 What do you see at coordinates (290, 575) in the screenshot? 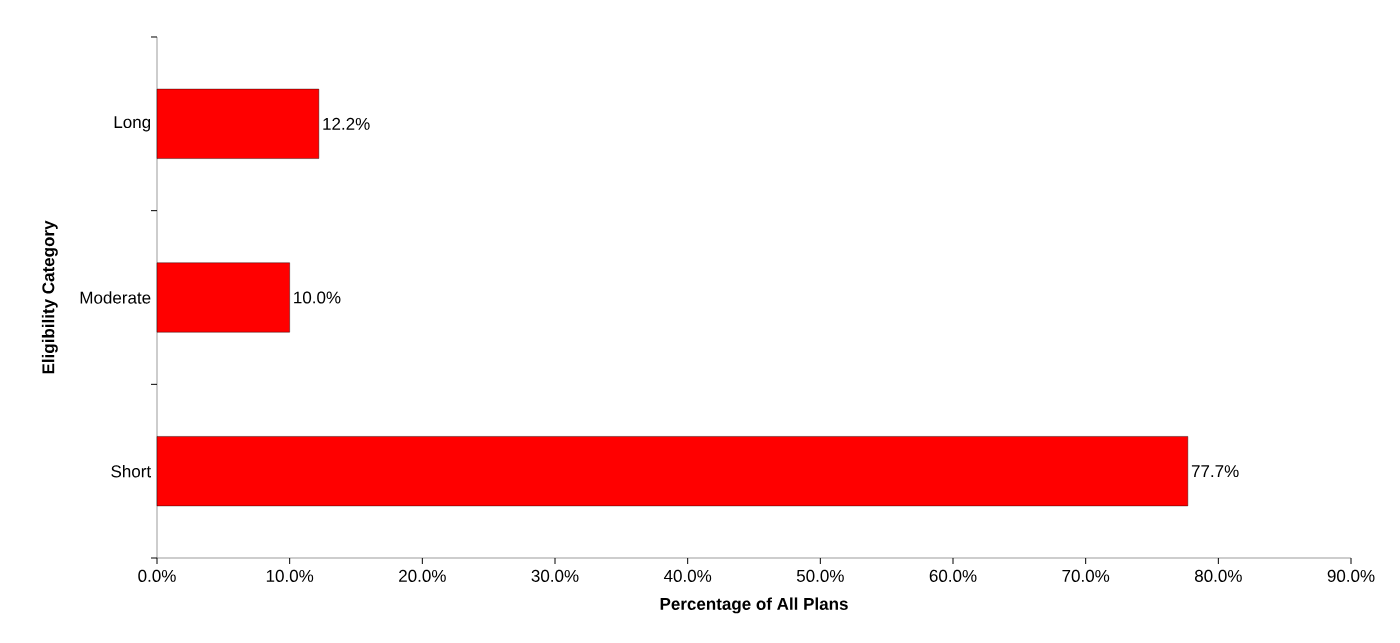
I see `x-tick-label: 10.0%` at bounding box center [290, 575].